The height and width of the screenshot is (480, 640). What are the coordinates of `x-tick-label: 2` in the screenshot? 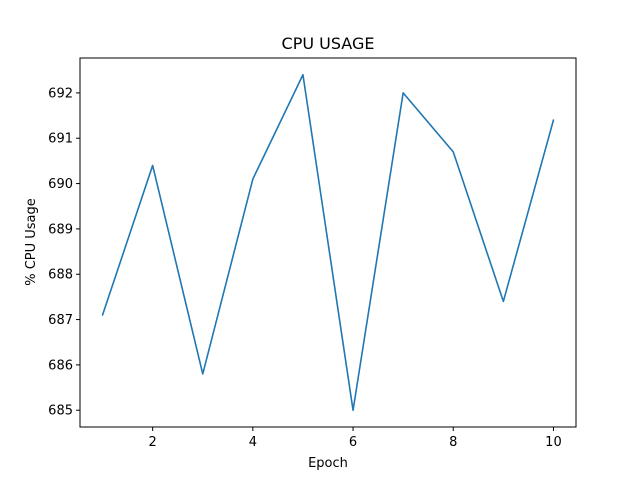 It's located at (153, 442).